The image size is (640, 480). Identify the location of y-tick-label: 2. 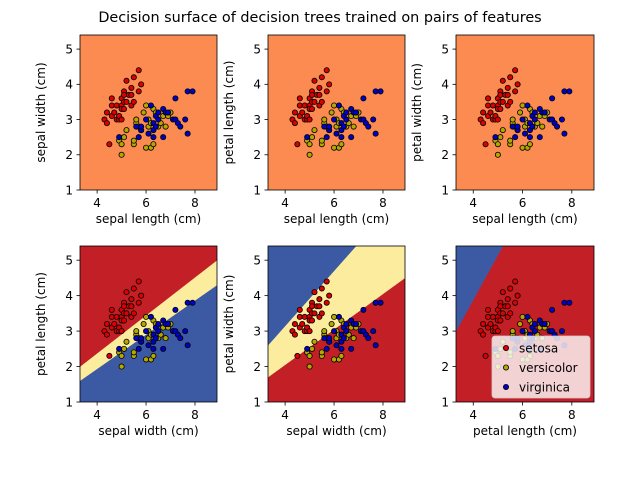
(445, 155).